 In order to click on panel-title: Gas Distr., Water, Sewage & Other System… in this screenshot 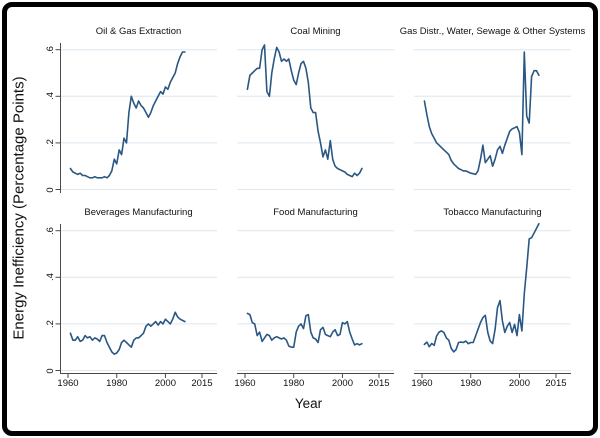, I will do `click(492, 31)`.